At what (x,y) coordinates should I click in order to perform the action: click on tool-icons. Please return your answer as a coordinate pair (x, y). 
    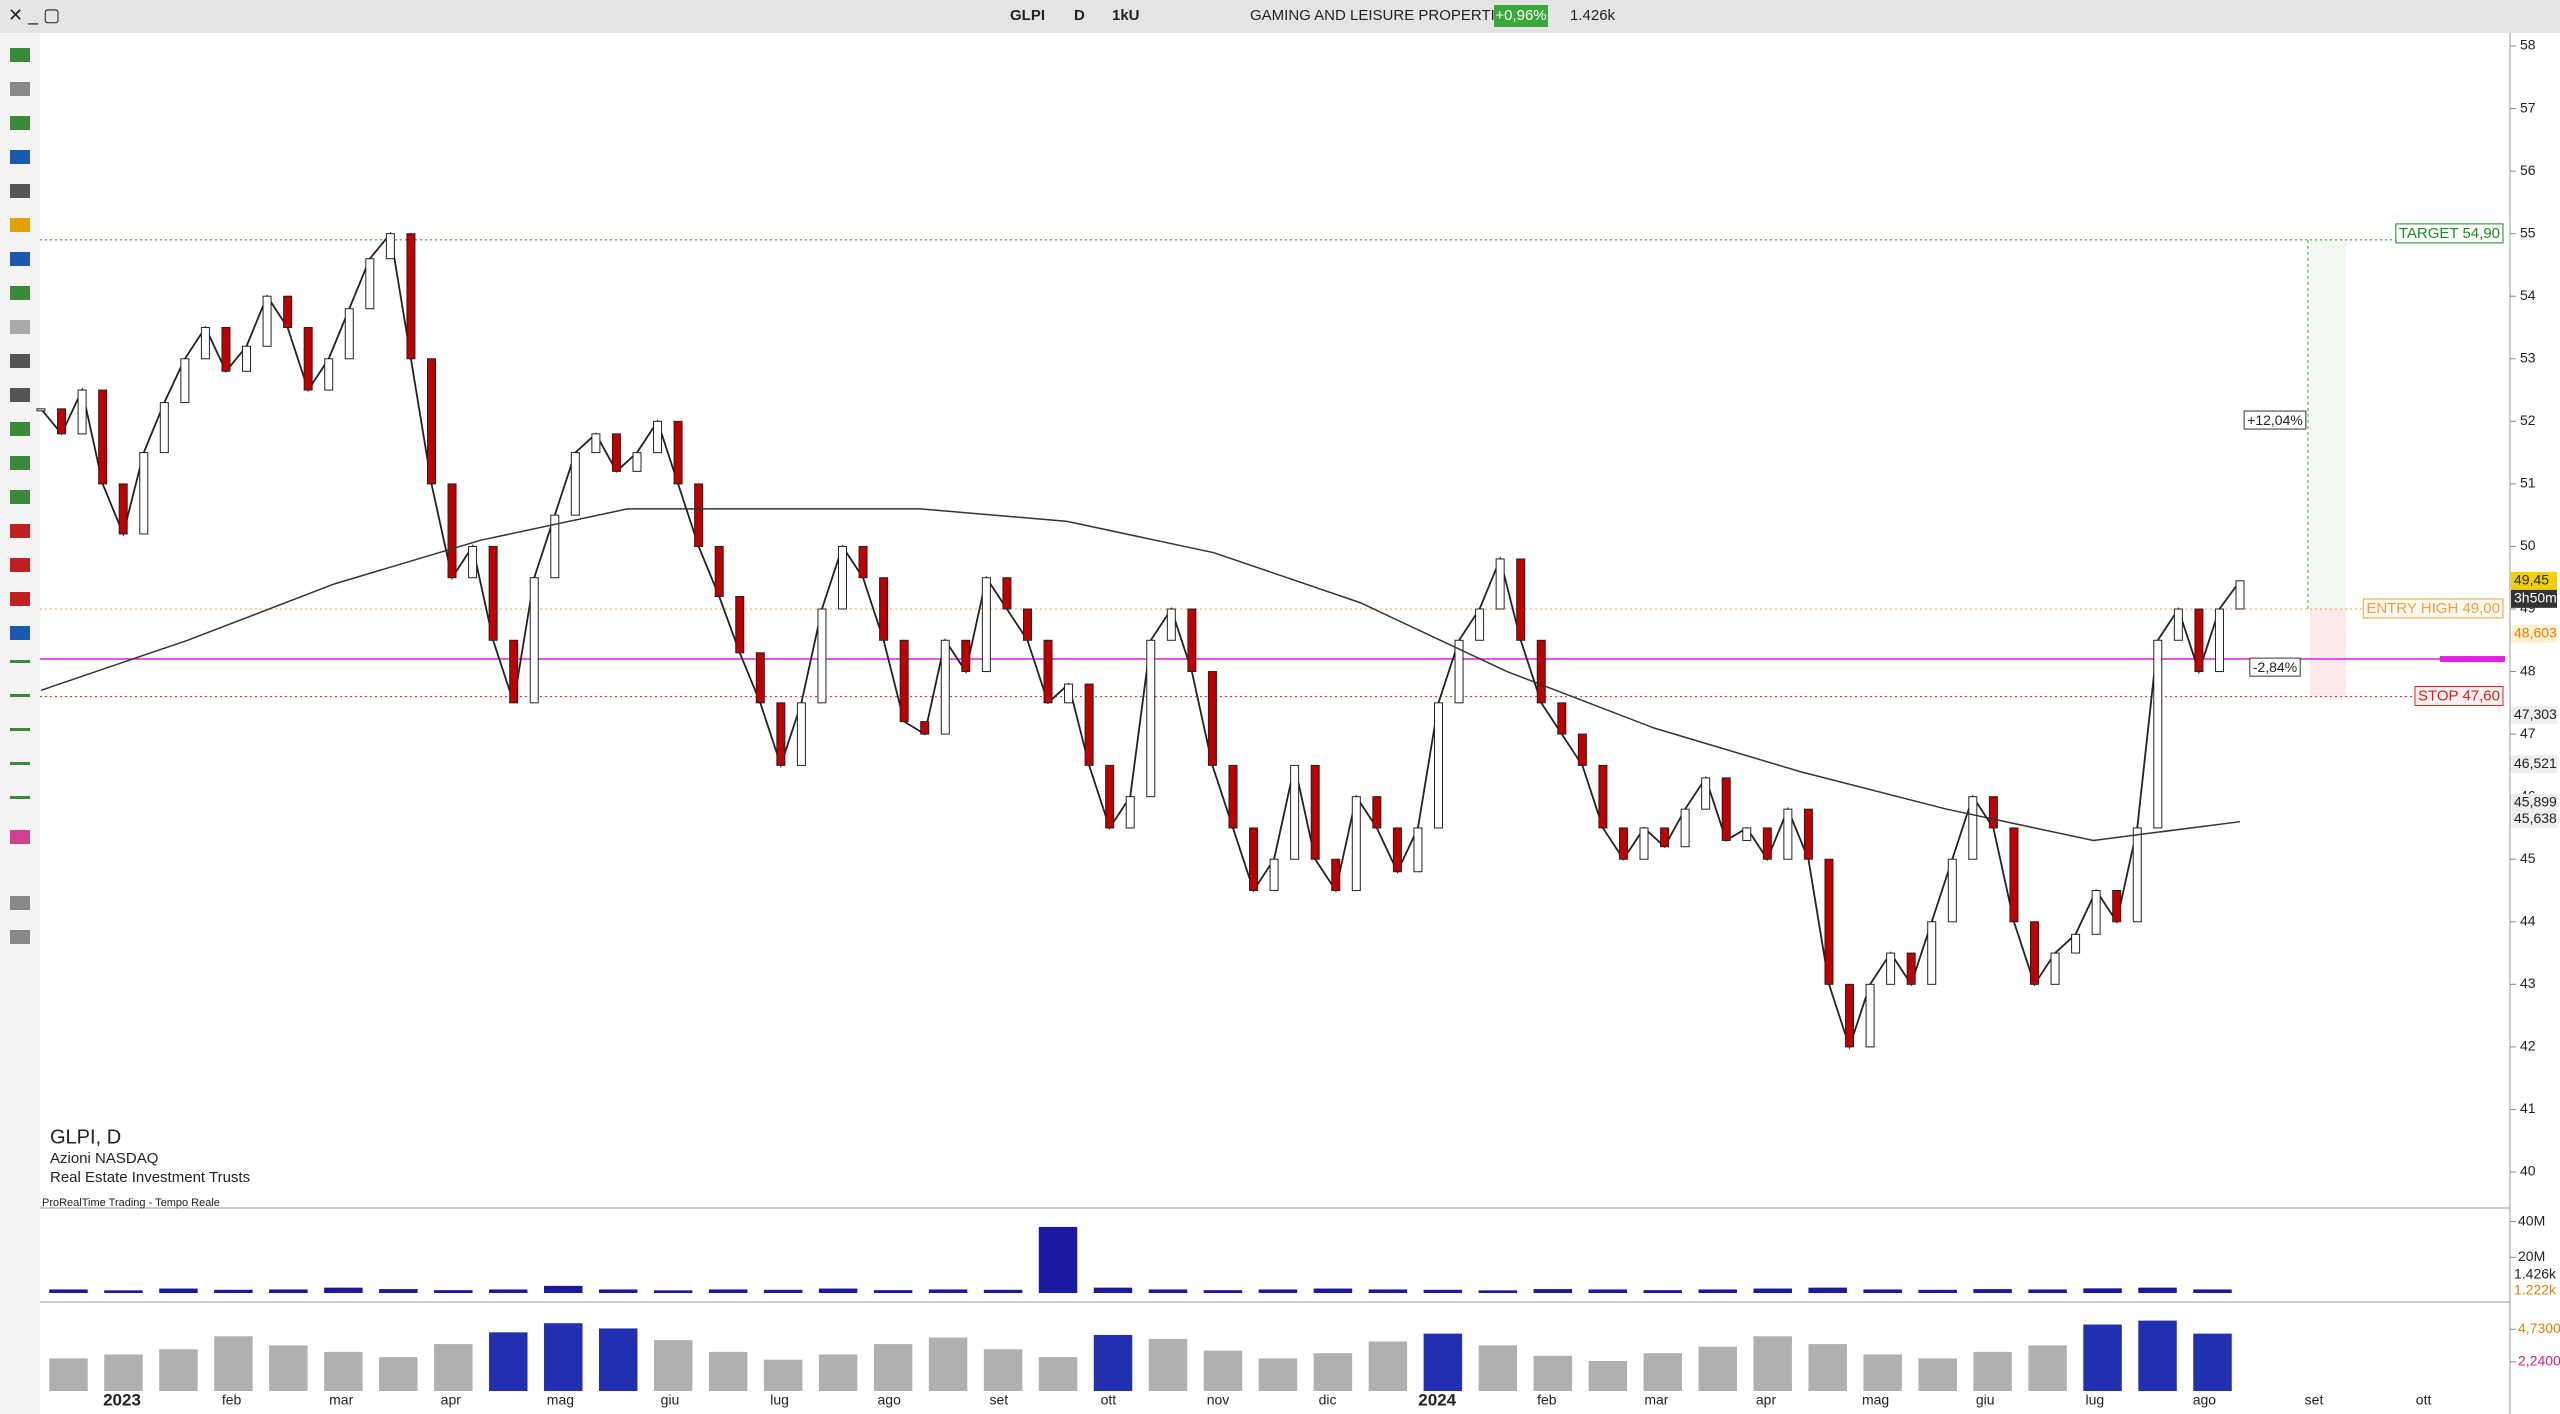
    Looking at the image, I should click on (20, 496).